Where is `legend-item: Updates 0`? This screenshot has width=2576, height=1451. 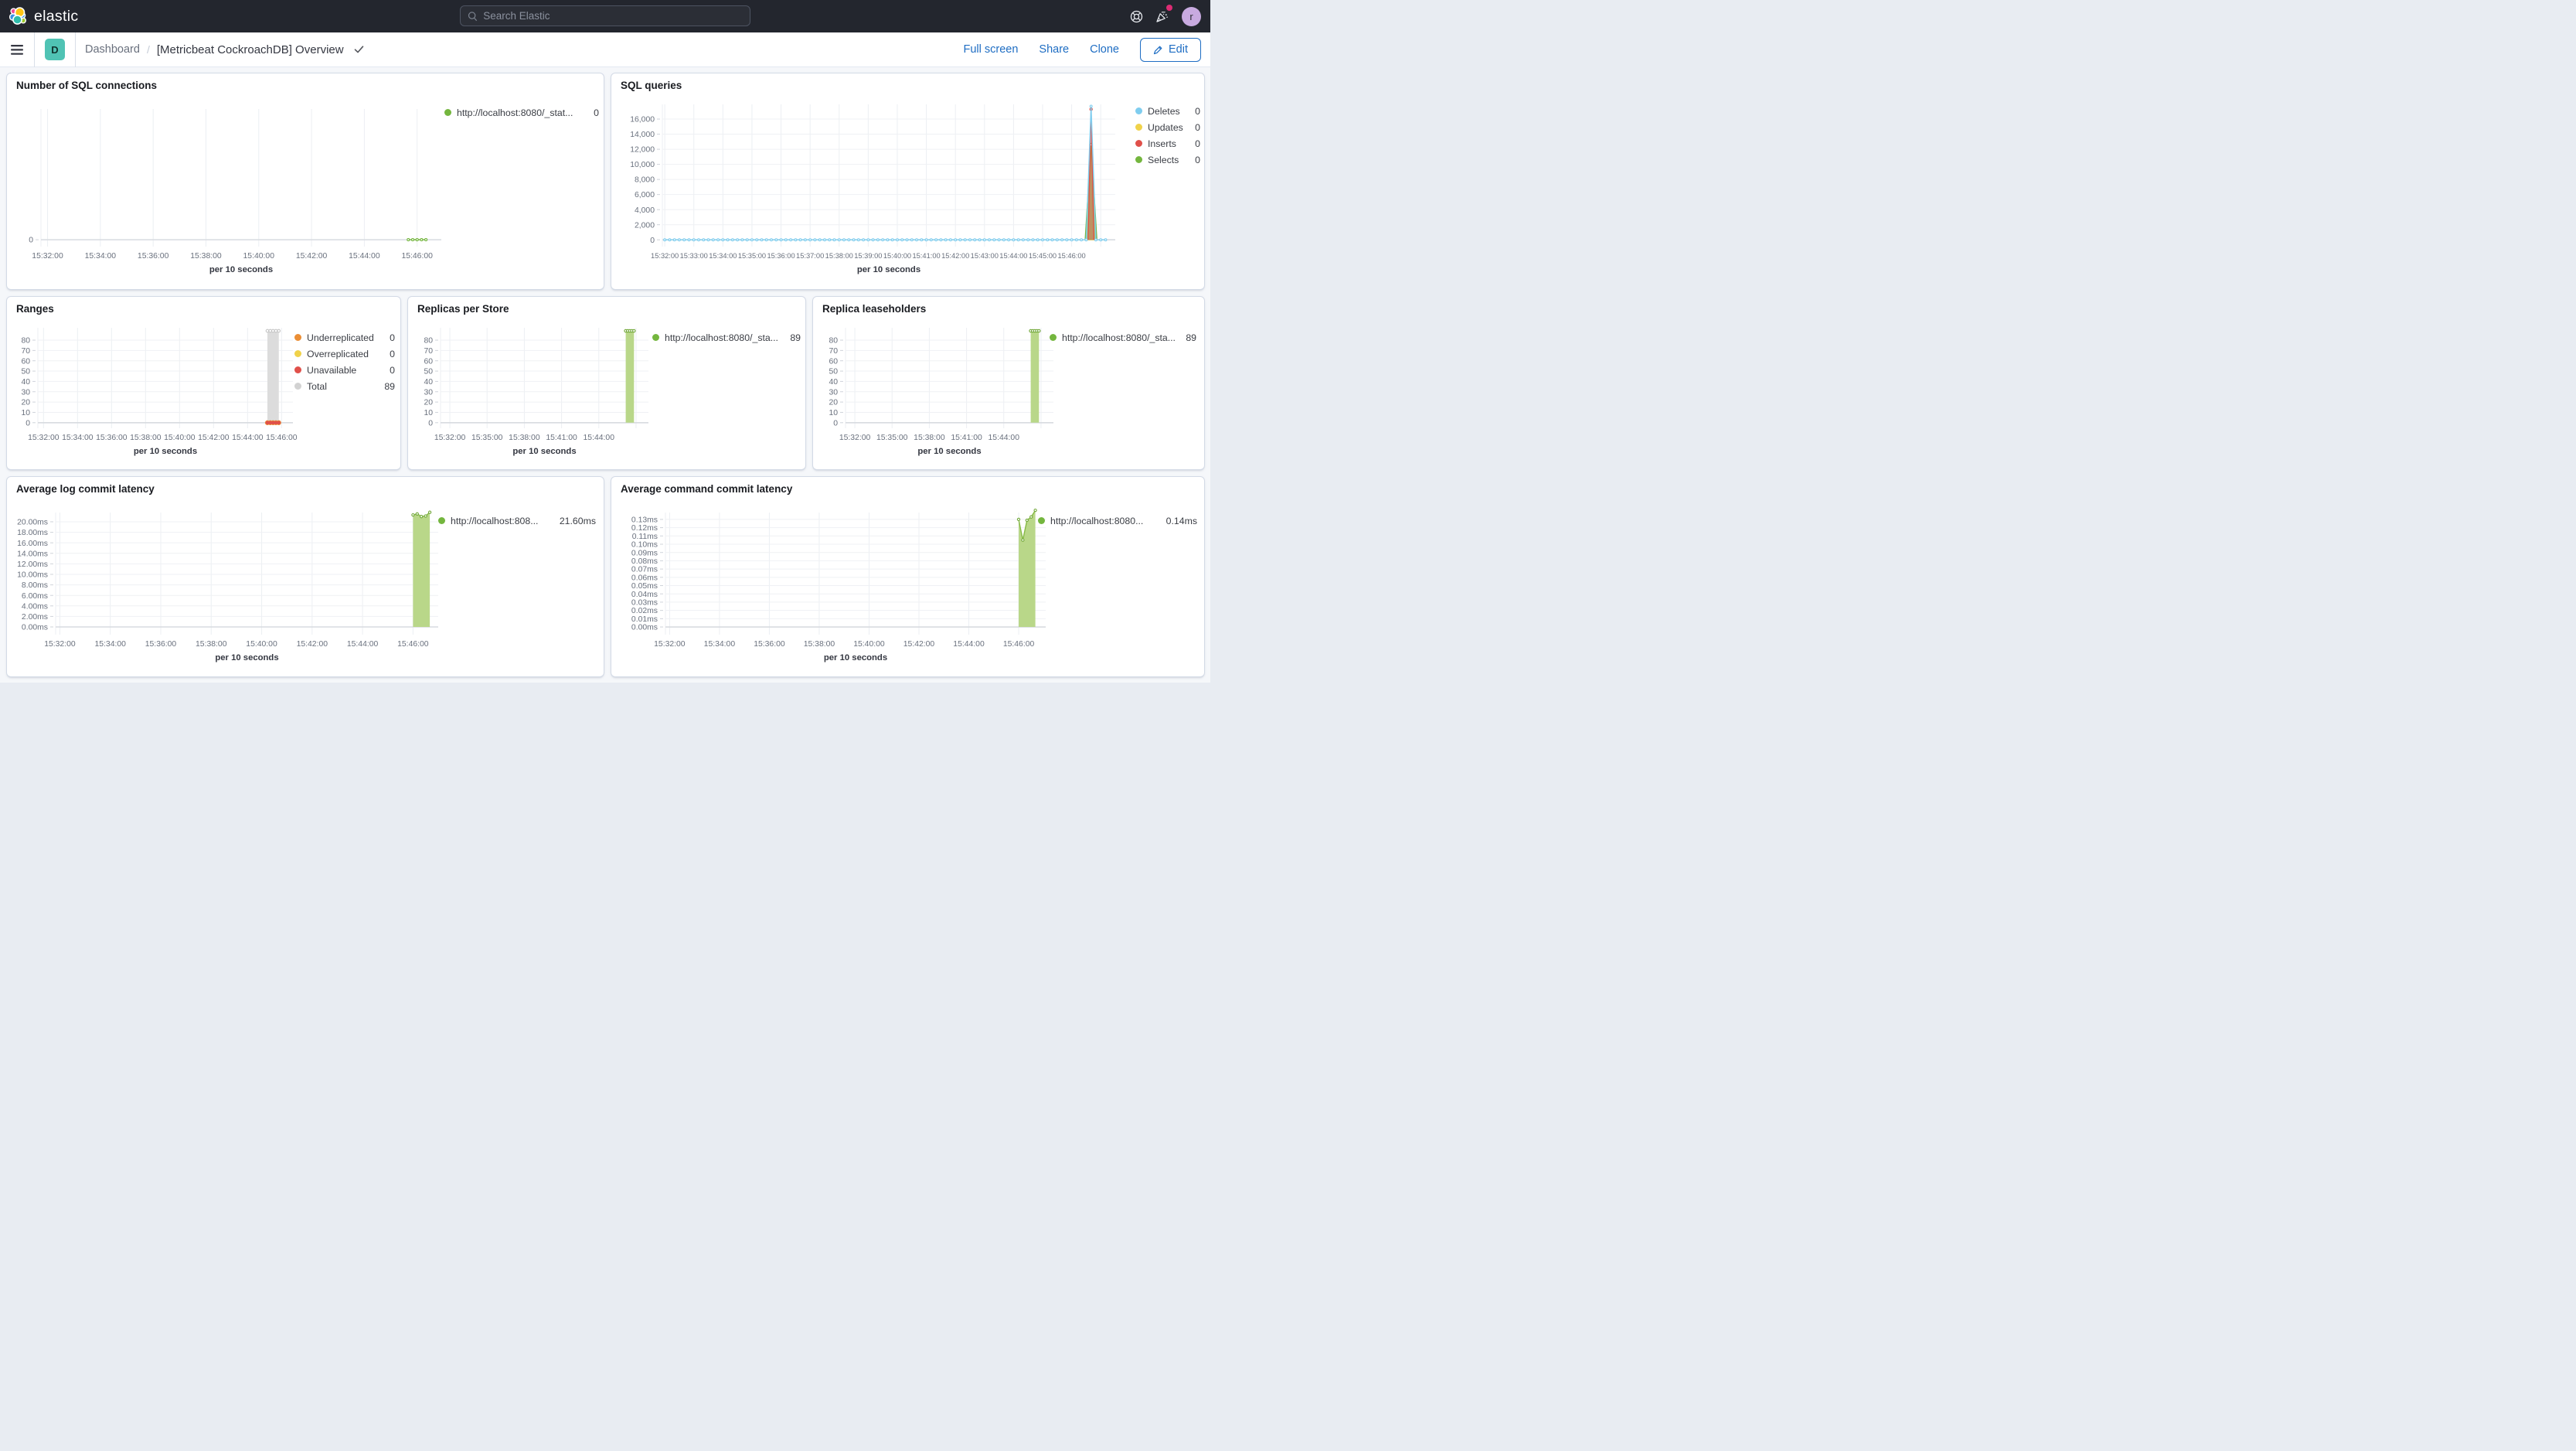 legend-item: Updates 0 is located at coordinates (1167, 127).